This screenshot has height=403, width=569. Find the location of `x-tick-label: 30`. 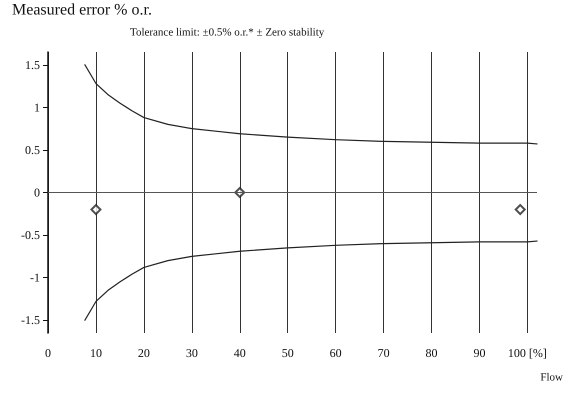

x-tick-label: 30 is located at coordinates (192, 353).